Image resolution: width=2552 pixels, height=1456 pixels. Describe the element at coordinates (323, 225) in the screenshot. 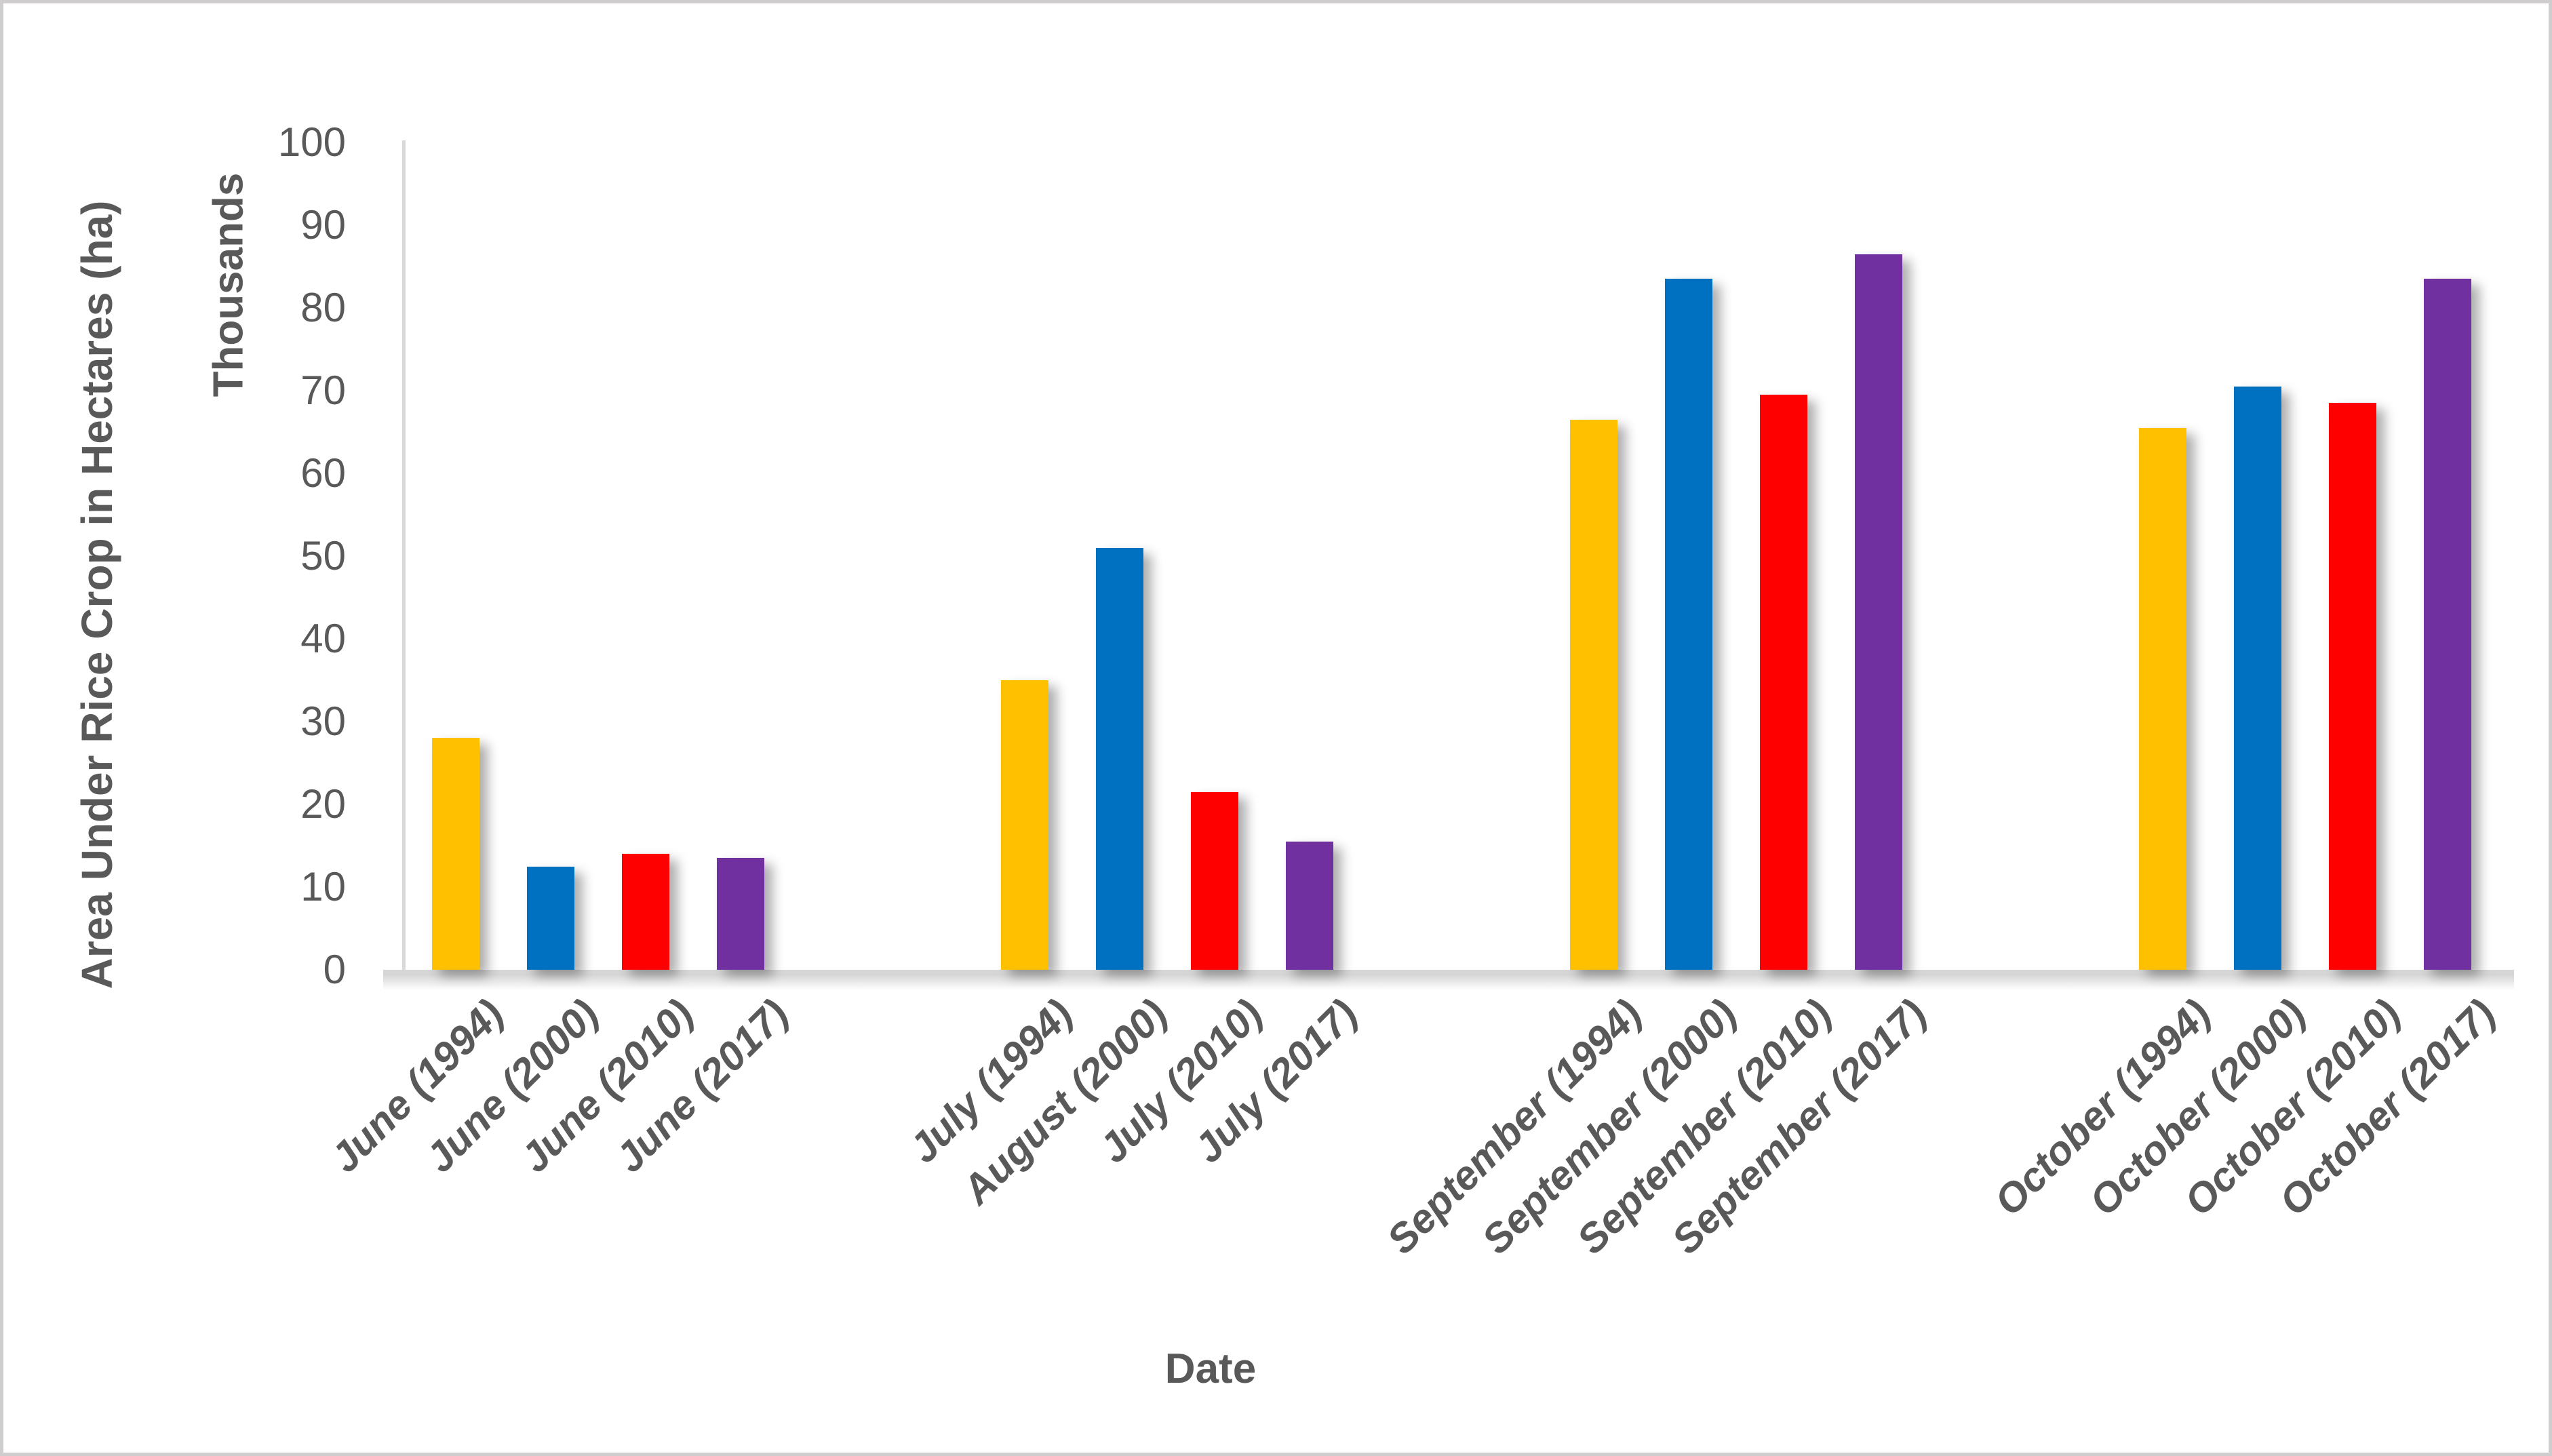

I see `y-tick-label: 90` at that location.